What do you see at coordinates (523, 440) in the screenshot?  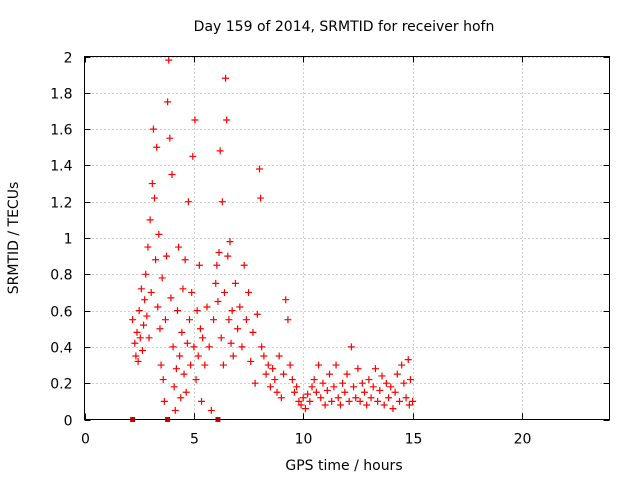 I see `x-tick-label: 20` at bounding box center [523, 440].